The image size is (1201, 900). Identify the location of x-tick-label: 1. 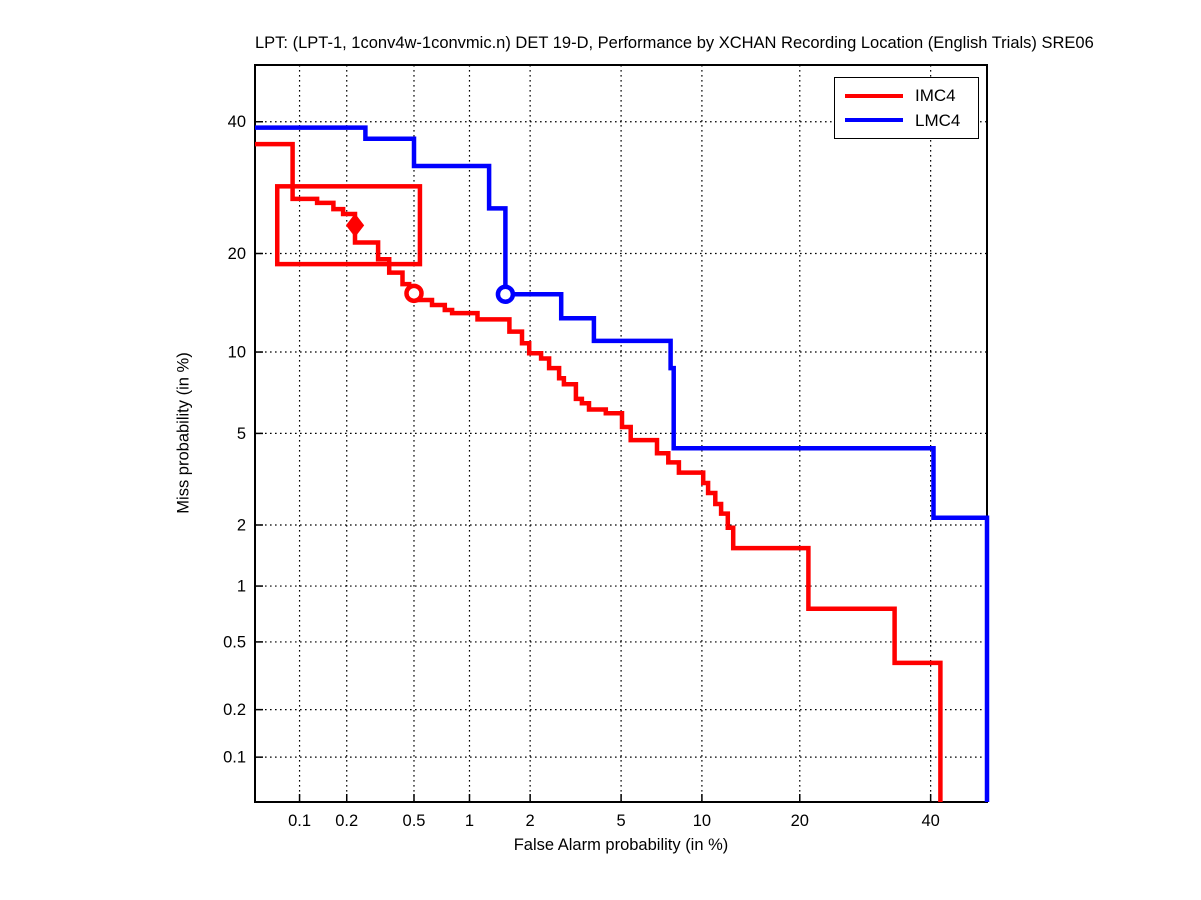
(469, 821).